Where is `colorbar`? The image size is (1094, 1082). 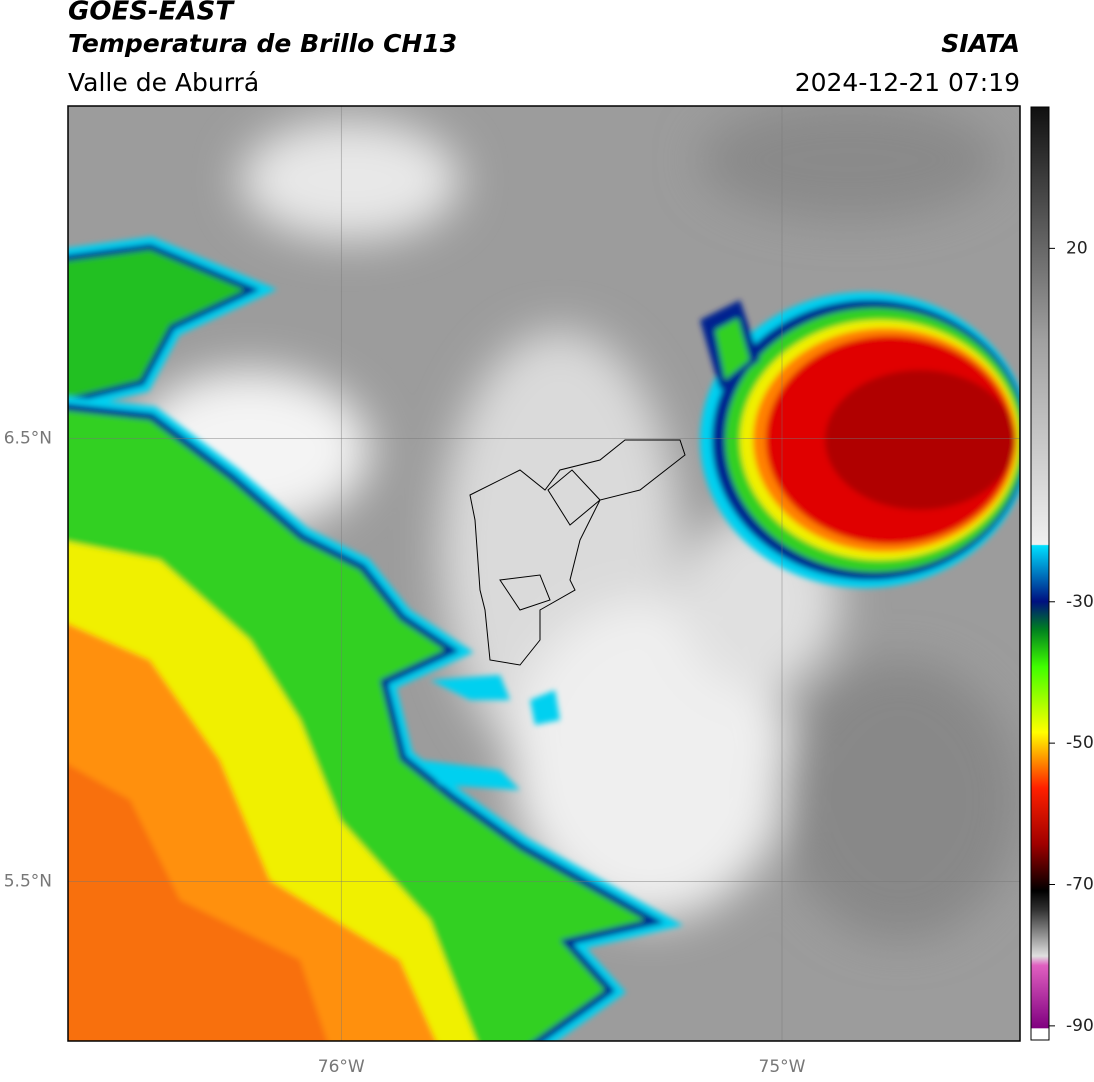 colorbar is located at coordinates (1040, 573).